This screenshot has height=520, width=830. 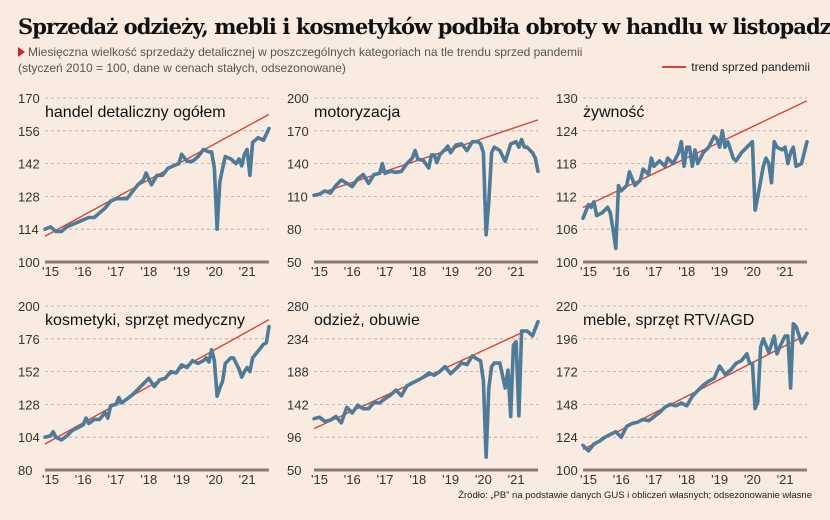 I want to click on panel-title: handel detaliczny ogółem, so click(x=135, y=112).